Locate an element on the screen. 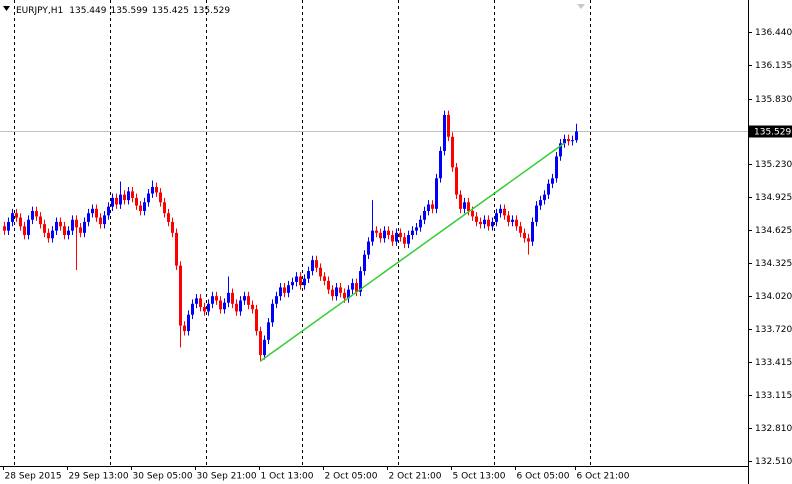  symbol: EURJPY,H1 is located at coordinates (39, 11).